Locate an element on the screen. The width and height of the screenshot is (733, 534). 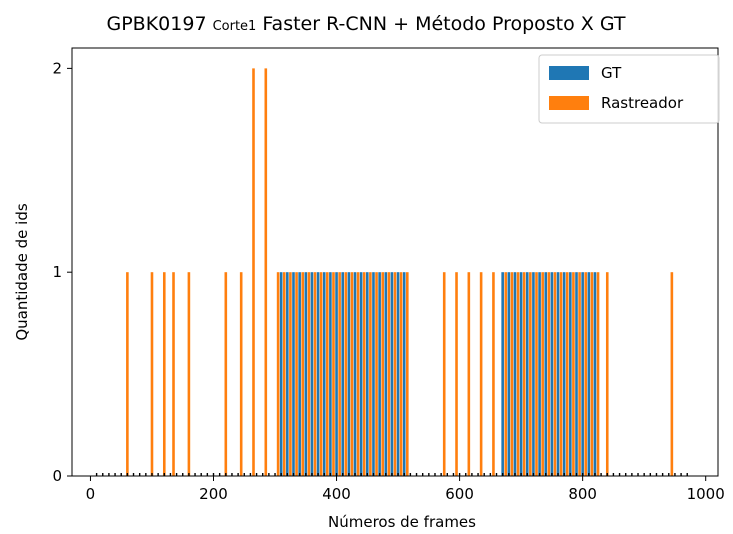
x-axis-label: Números de frames is located at coordinates (402, 522).